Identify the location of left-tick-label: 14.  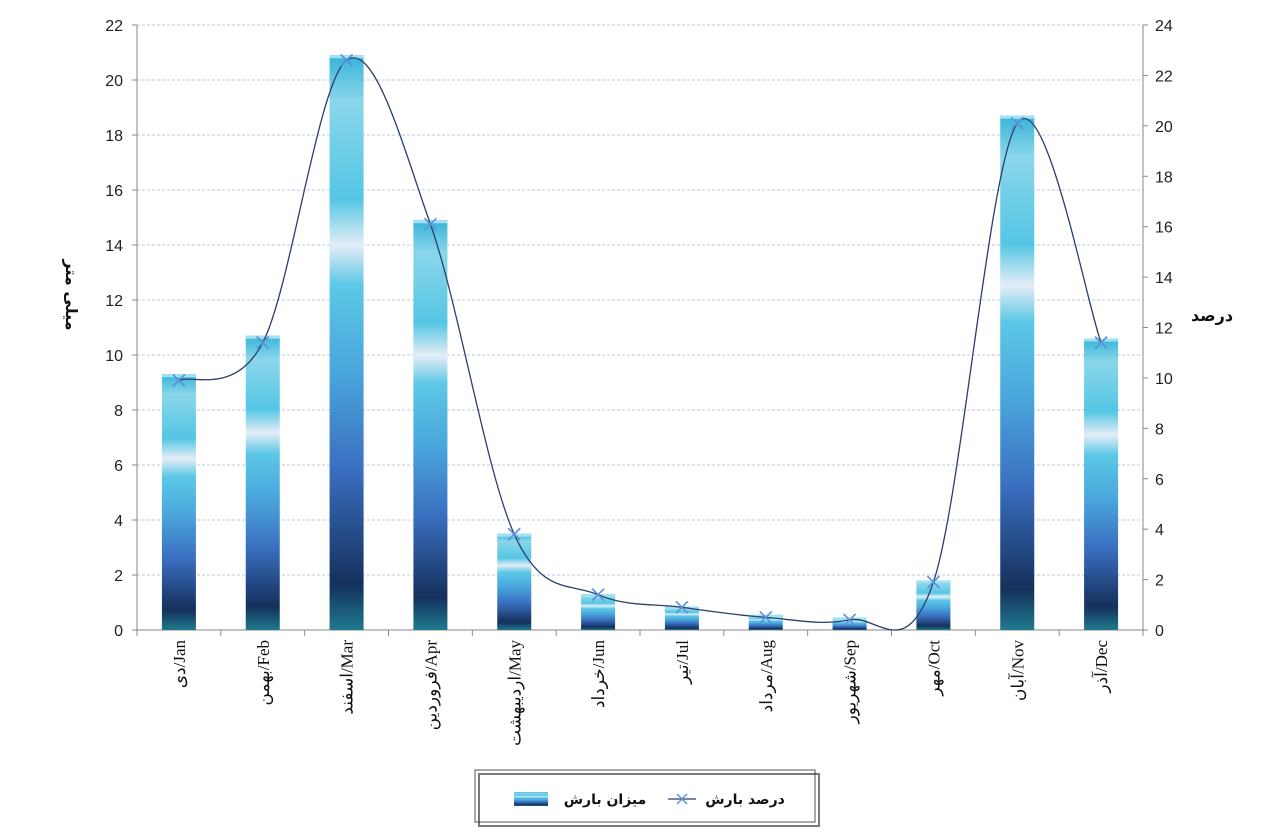
(114, 246).